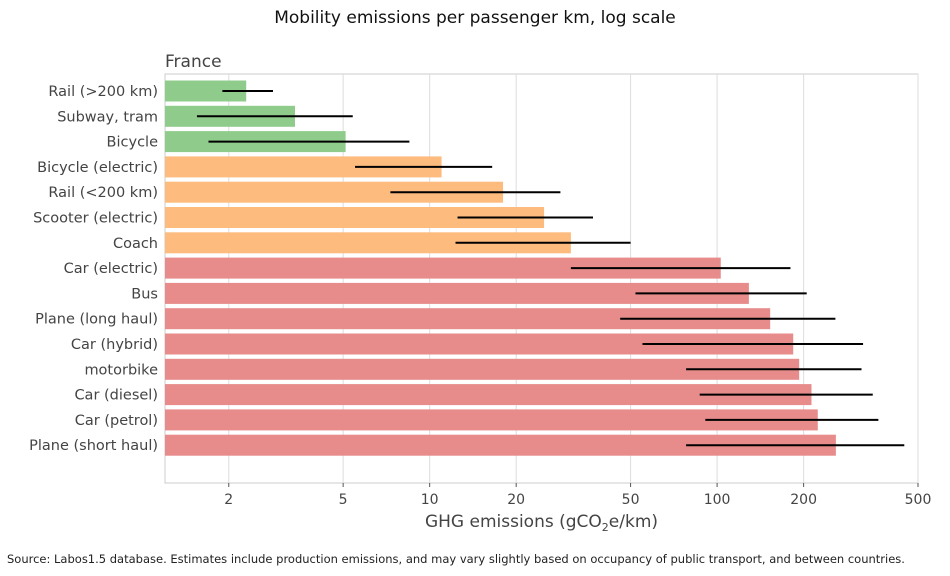 The image size is (950, 576). Describe the element at coordinates (343, 500) in the screenshot. I see `x-tick-label: 5` at that location.